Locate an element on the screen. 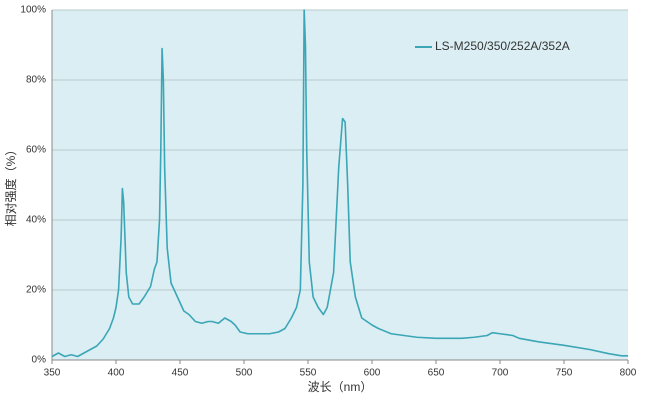 The width and height of the screenshot is (647, 400). y-axis-label: 相对强度（%） is located at coordinates (10, 185).